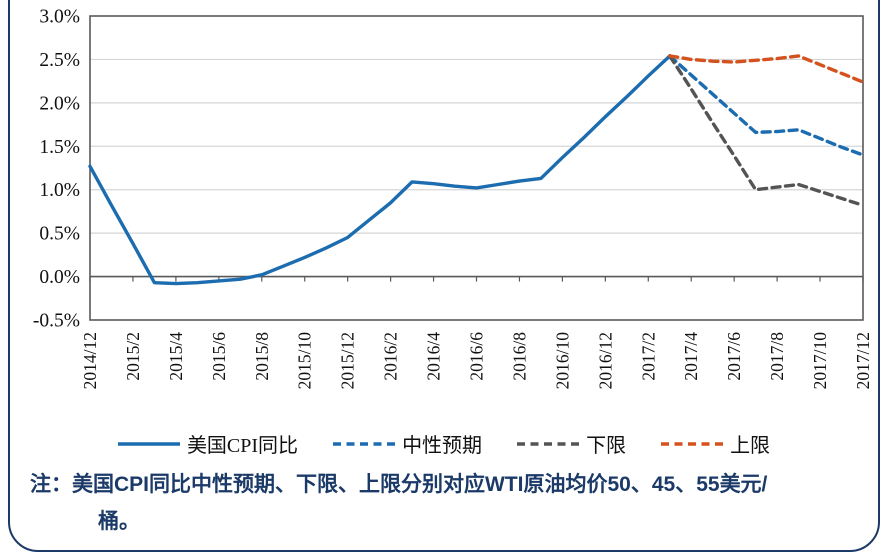 This screenshot has height=553, width=887. What do you see at coordinates (863, 360) in the screenshot?
I see `x-axis-label: 2017/12` at bounding box center [863, 360].